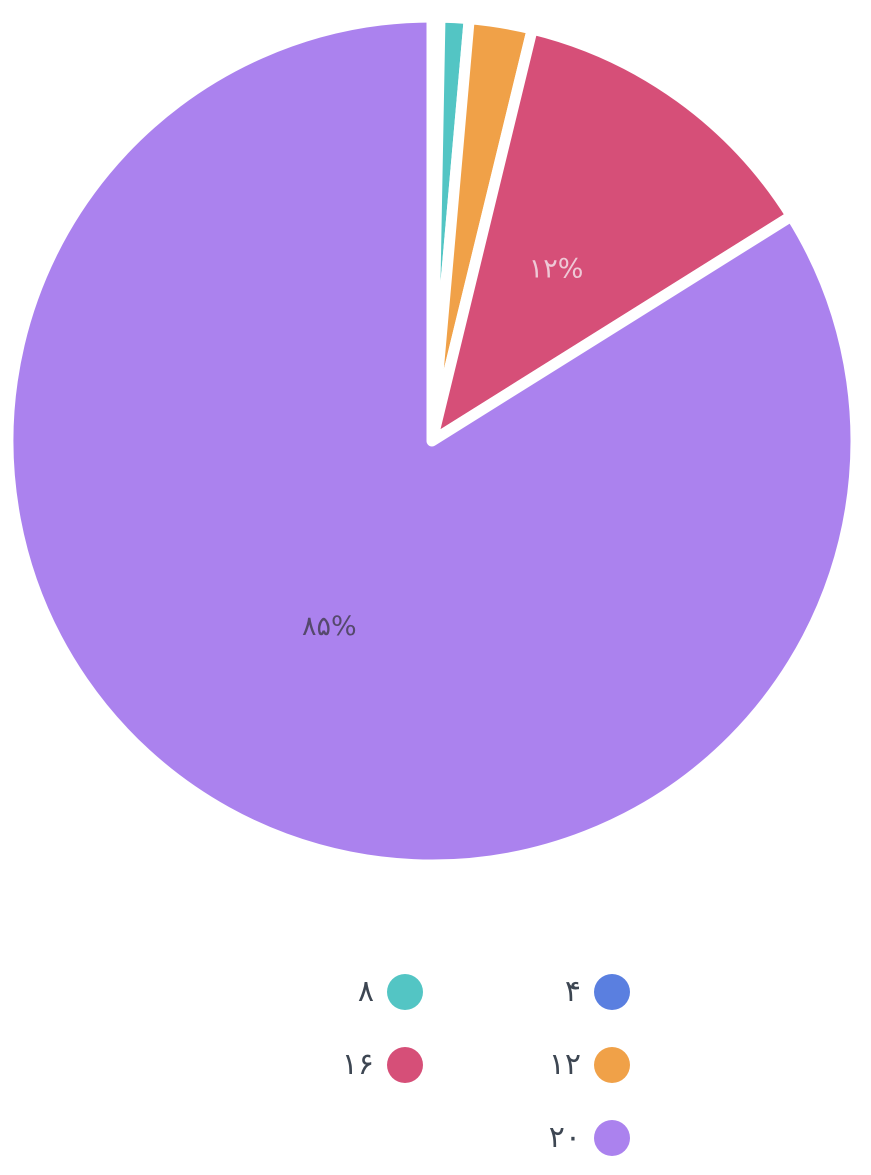 This screenshot has height=1175, width=871. Describe the element at coordinates (382, 1065) in the screenshot. I see `legend-item-3: ۱۶` at that location.